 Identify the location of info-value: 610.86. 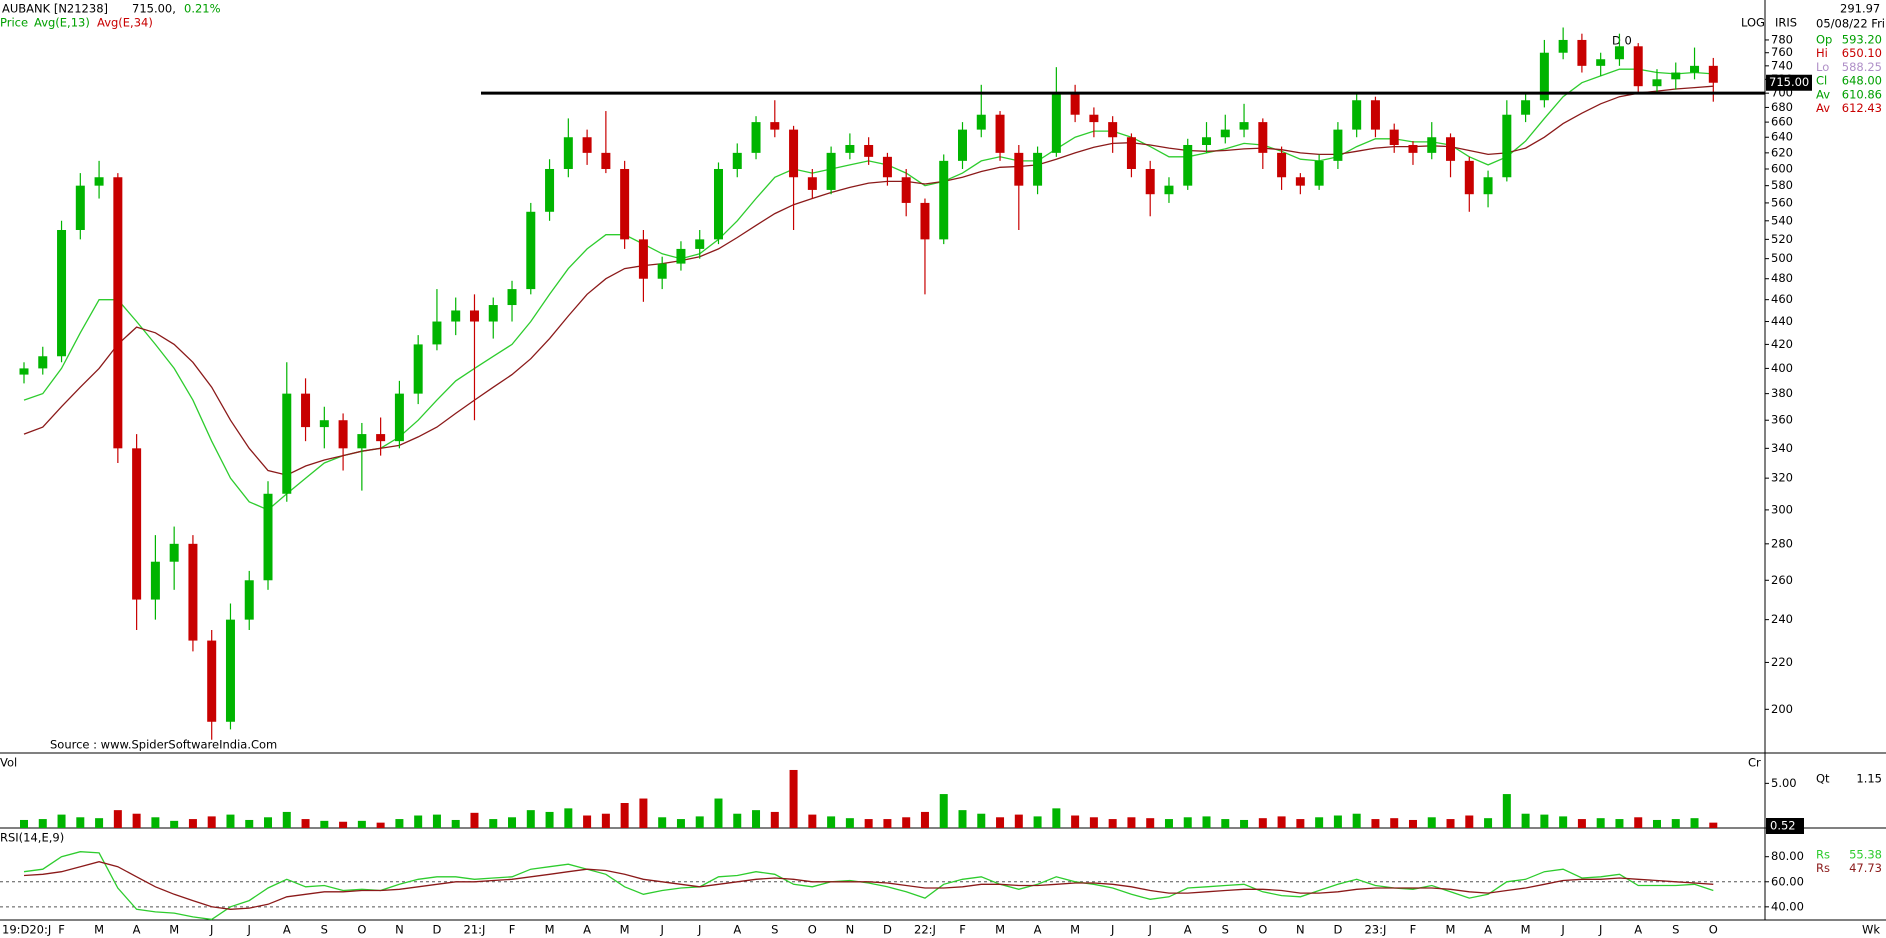
(1862, 94).